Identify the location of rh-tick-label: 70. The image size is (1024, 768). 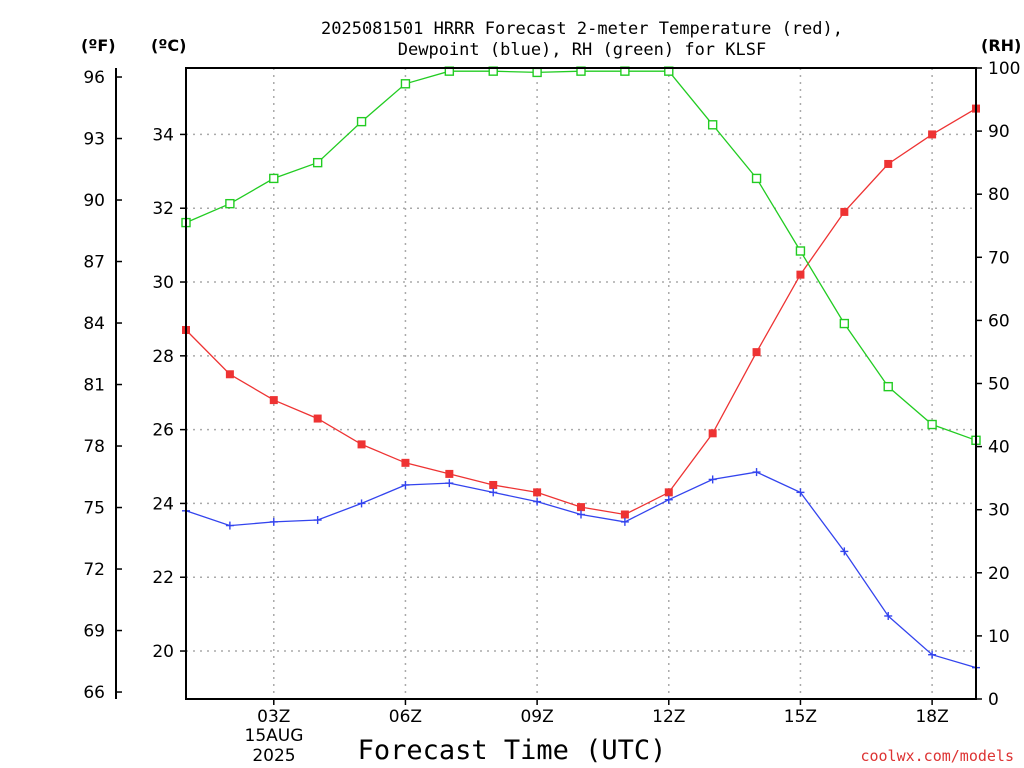
(999, 258).